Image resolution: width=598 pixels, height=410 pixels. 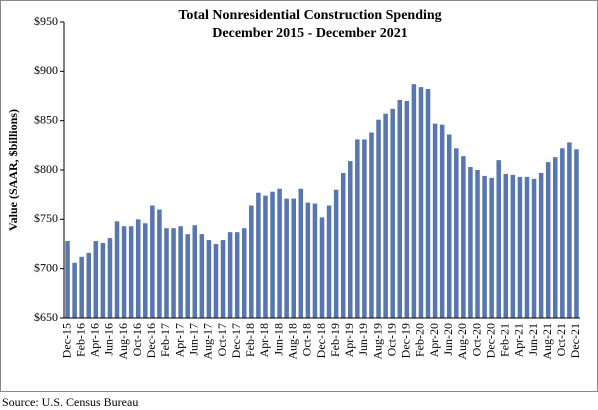 I want to click on y-tick-label: $800, so click(x=46, y=169).